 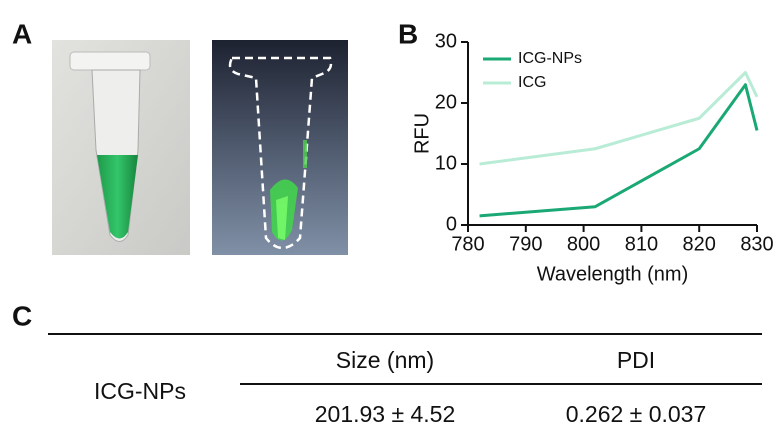 What do you see at coordinates (446, 102) in the screenshot?
I see `y-tick-label: 20` at bounding box center [446, 102].